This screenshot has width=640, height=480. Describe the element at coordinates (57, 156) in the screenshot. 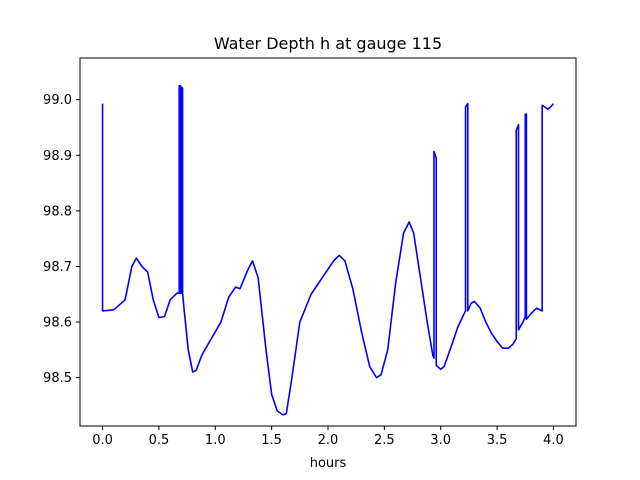

I see `y-tick-label: 98.9` at that location.